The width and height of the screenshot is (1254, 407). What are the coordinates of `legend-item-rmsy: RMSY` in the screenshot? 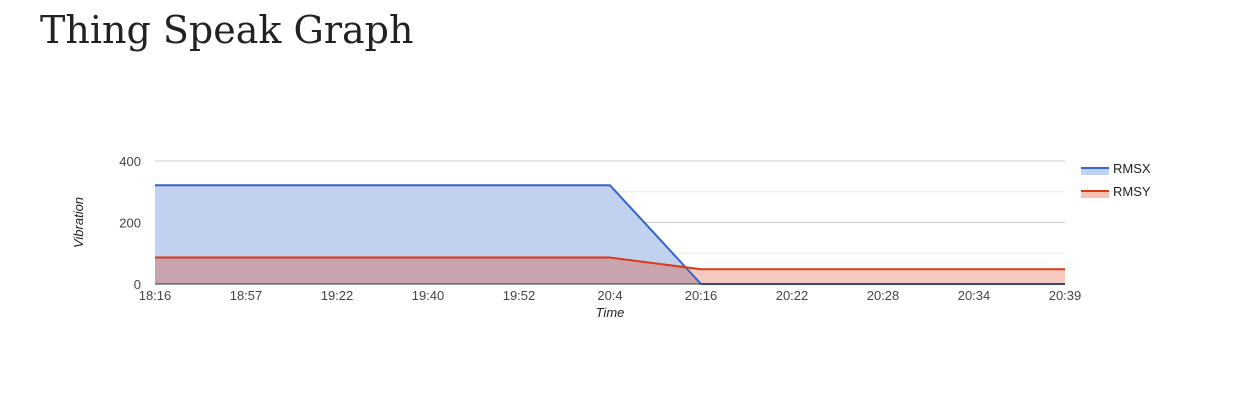 It's located at (1116, 191).